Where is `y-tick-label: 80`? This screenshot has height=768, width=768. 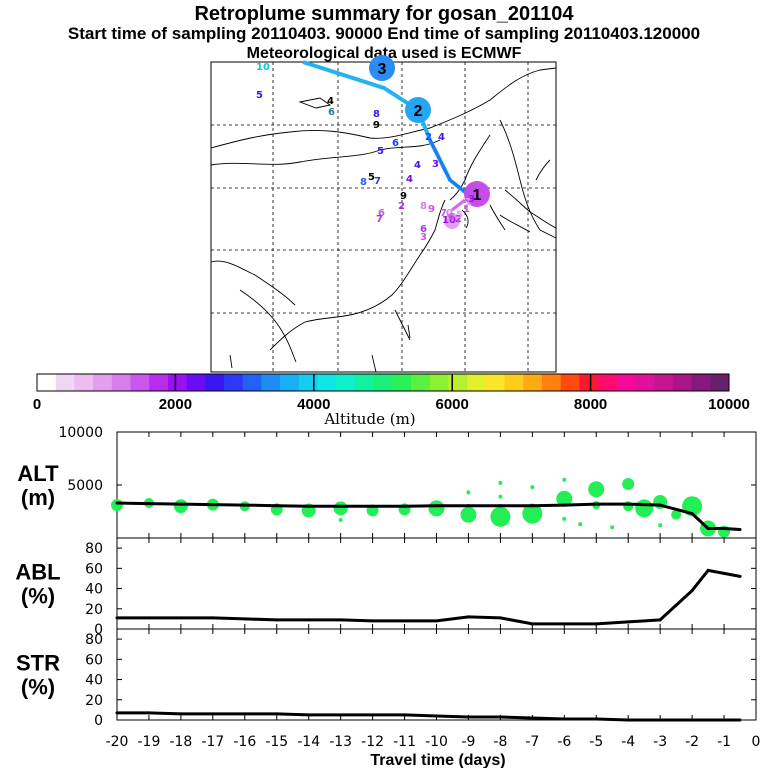 y-tick-label: 80 is located at coordinates (94, 549).